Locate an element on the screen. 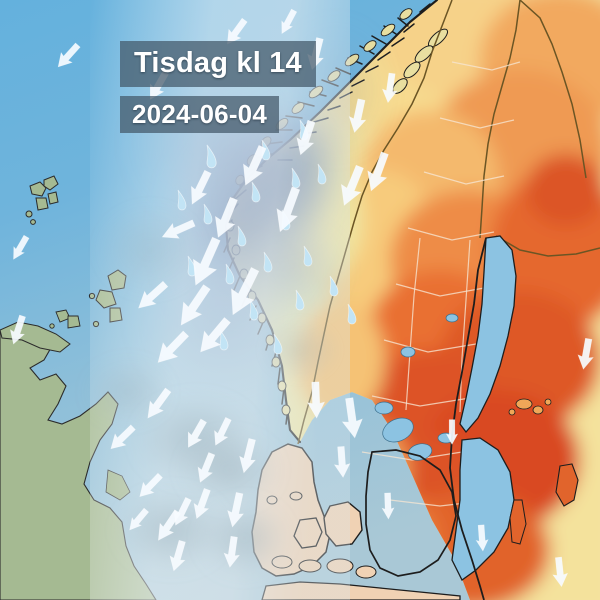 The height and width of the screenshot is (600, 600). timestamp-overlay: Tisdag kl 14 2024-06-04 is located at coordinates (218, 87).